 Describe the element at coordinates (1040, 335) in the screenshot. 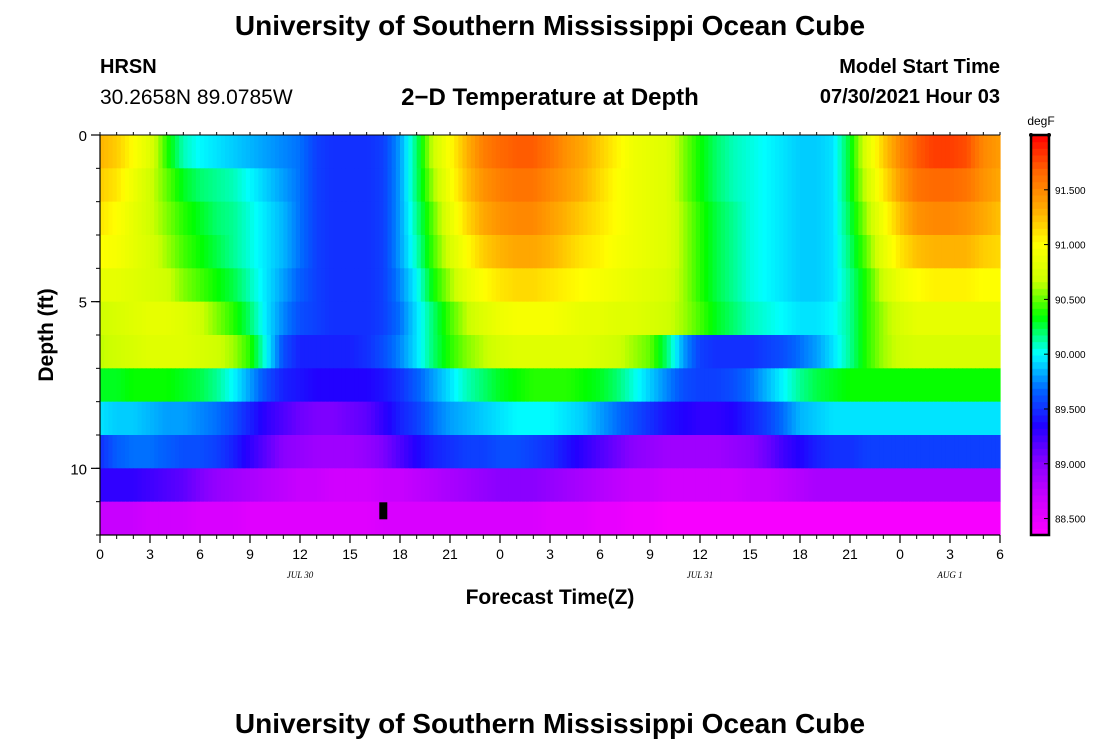

I see `colorbar-frame` at that location.